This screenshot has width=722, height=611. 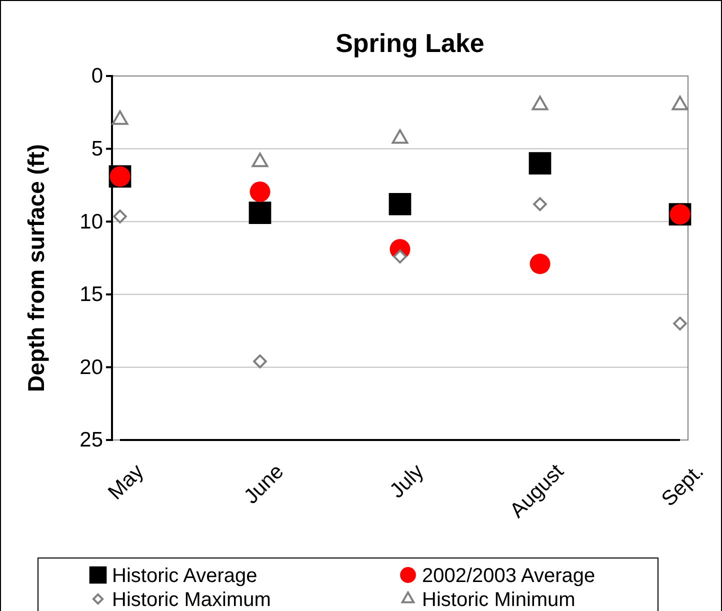 What do you see at coordinates (97, 76) in the screenshot?
I see `y-tick-label: 0` at bounding box center [97, 76].